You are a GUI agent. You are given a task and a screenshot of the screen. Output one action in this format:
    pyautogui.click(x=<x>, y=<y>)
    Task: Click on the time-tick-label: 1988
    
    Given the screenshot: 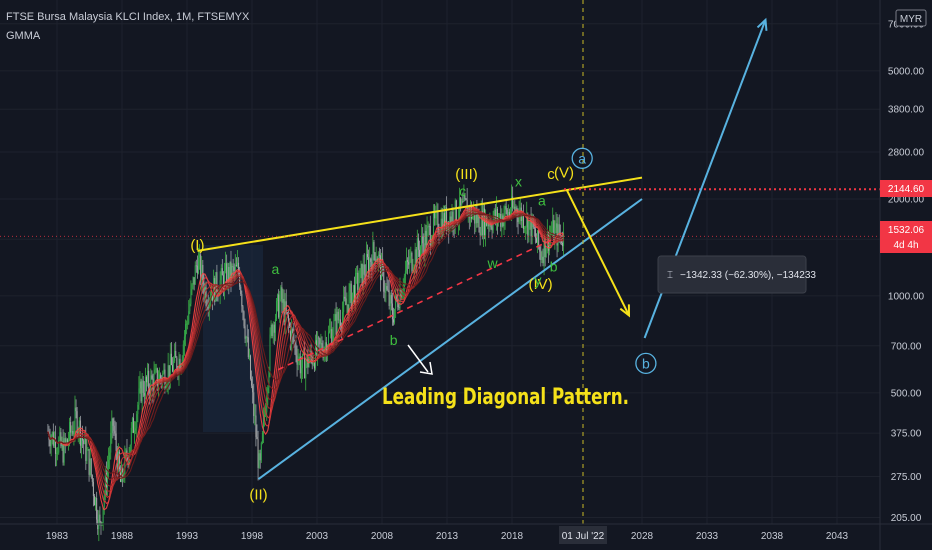 What is the action you would take?
    pyautogui.click(x=122, y=536)
    